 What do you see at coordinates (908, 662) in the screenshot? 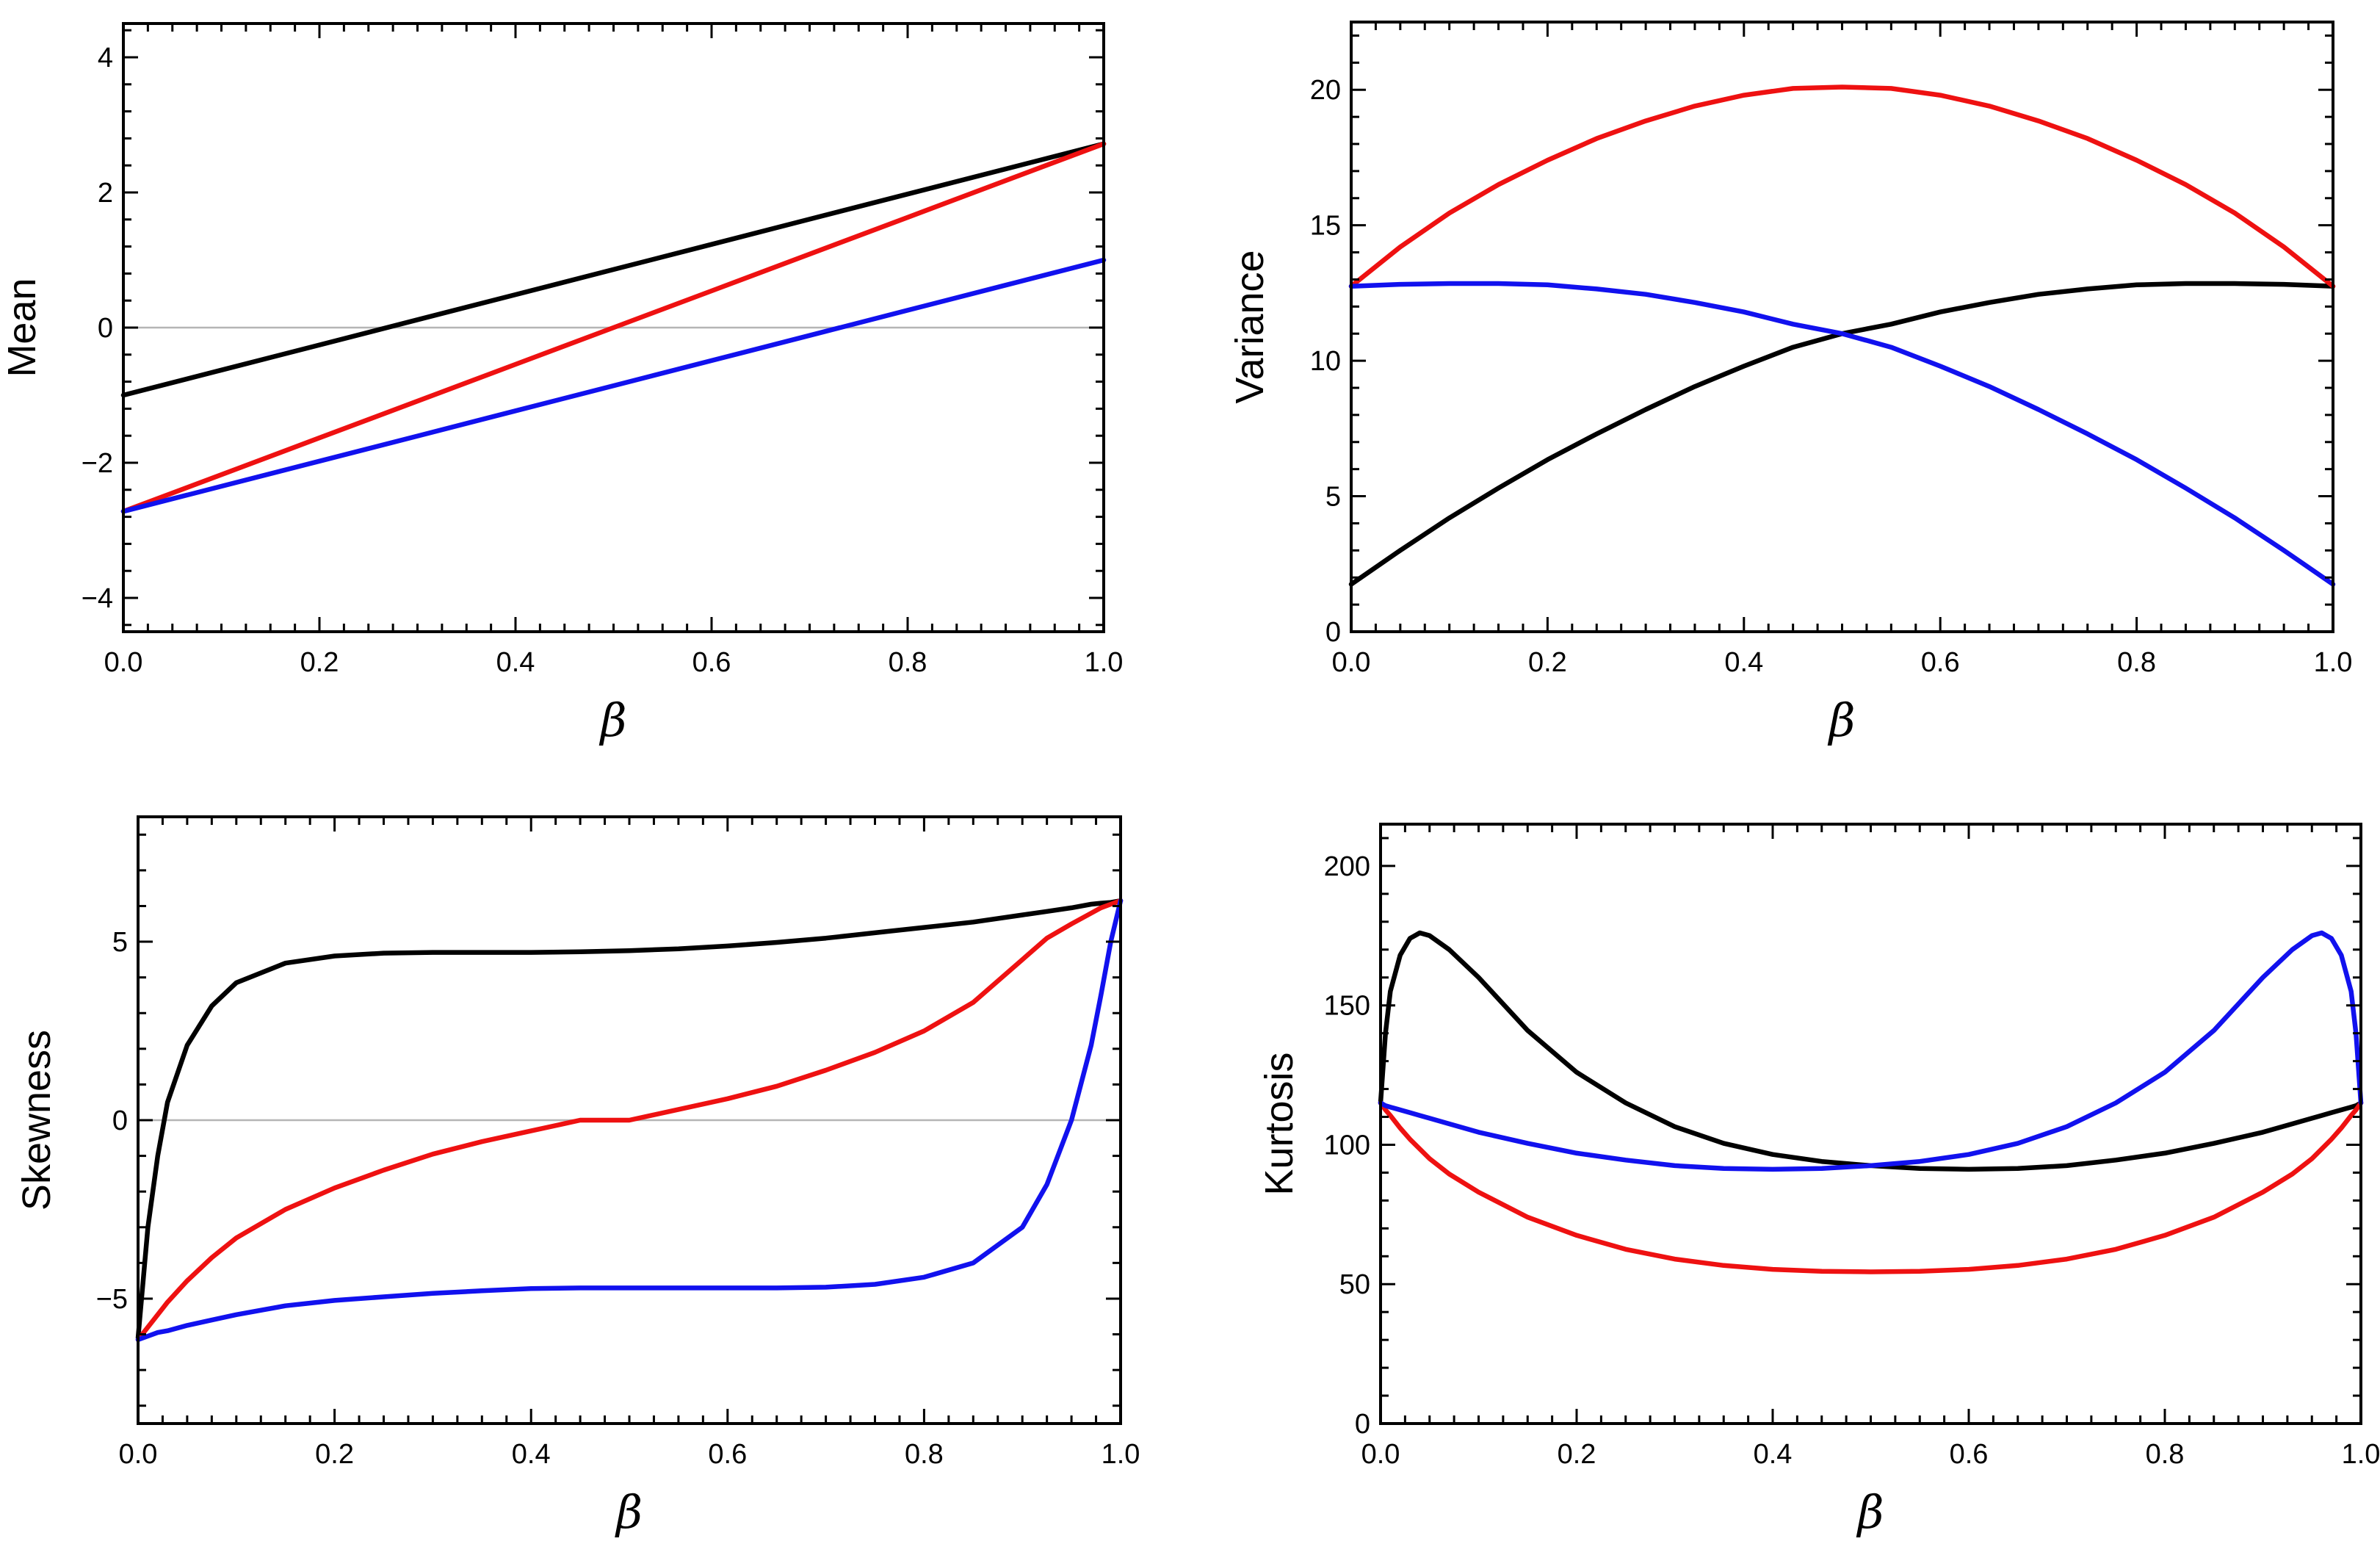
I see `mean-x-tick-label: 0.8` at bounding box center [908, 662].